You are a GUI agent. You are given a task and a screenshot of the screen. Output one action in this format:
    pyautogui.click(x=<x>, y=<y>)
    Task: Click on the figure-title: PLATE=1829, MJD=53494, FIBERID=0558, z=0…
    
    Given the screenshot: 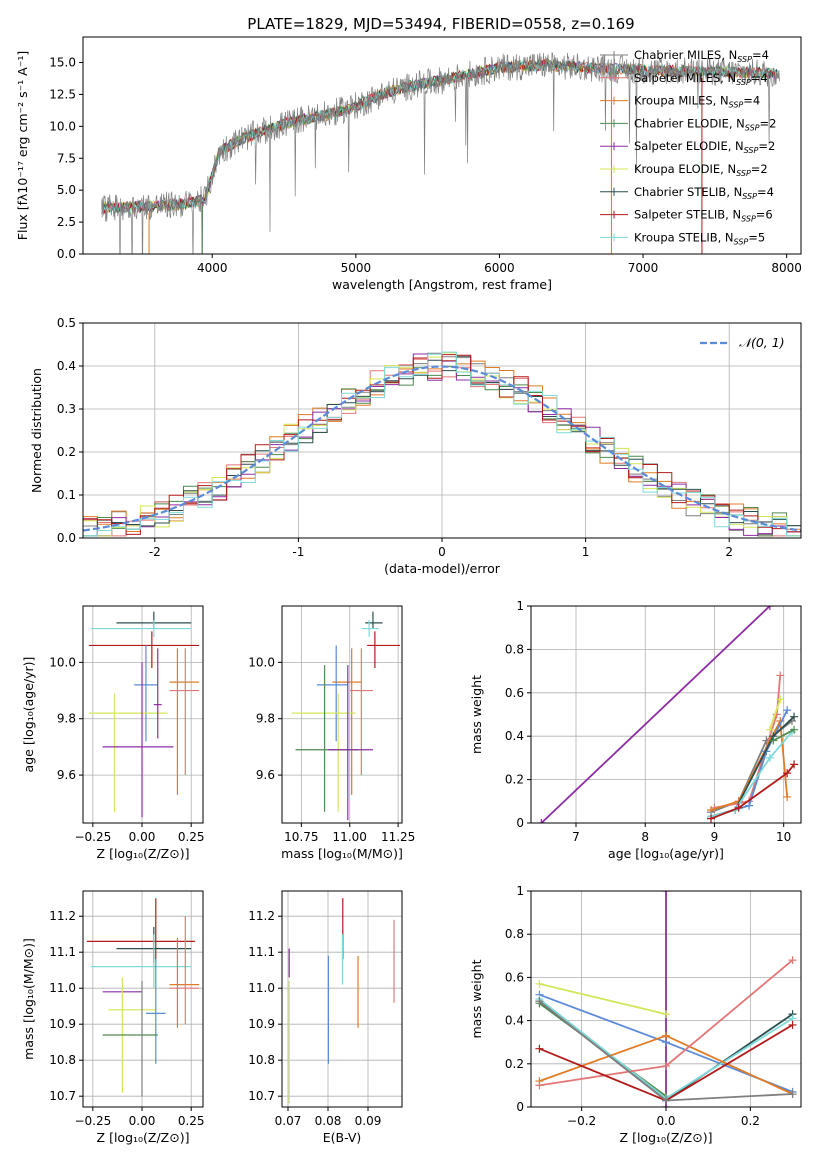 What is the action you would take?
    pyautogui.click(x=440, y=24)
    